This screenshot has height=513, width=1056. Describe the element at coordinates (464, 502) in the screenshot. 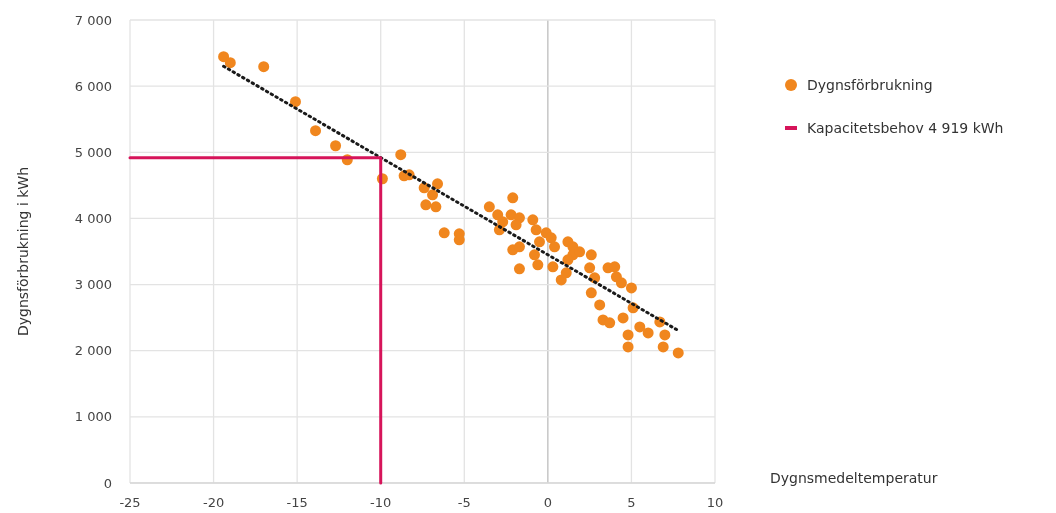

I see `x-tick-label: -5` at that location.